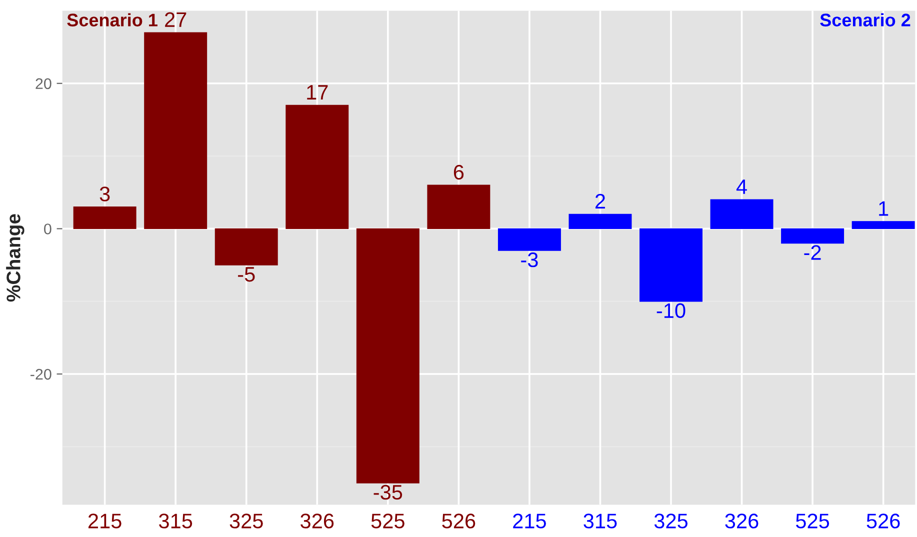 This screenshot has width=917, height=537. I want to click on data-label: -35, so click(388, 492).